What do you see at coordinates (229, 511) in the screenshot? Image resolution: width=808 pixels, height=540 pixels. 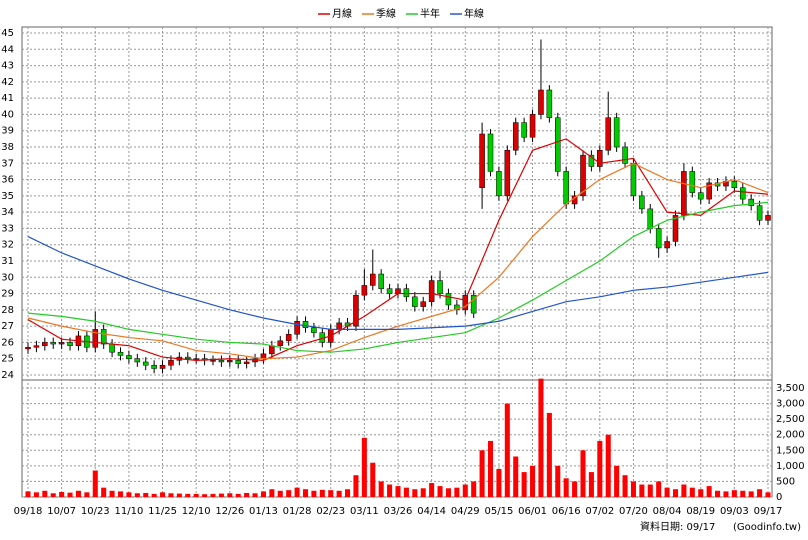 I see `x-tick-label: 12/26` at bounding box center [229, 511].